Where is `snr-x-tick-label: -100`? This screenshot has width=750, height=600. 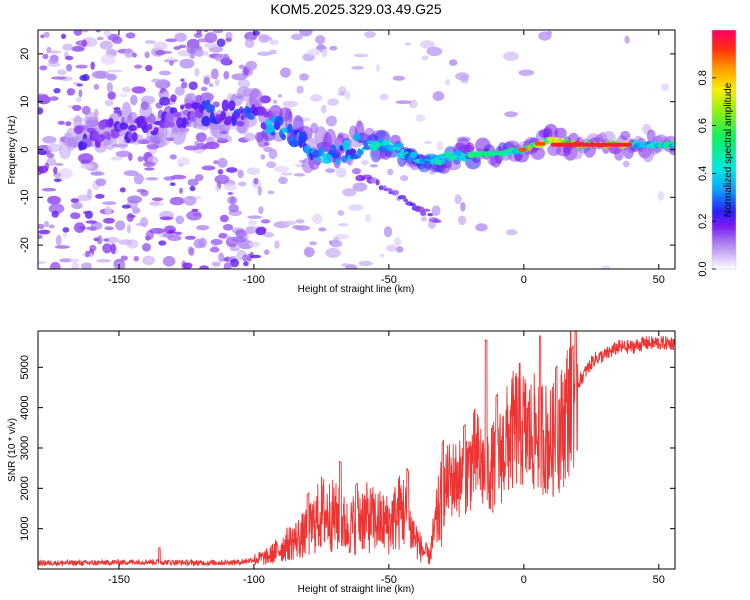
snr-x-tick-label: -100 is located at coordinates (254, 580).